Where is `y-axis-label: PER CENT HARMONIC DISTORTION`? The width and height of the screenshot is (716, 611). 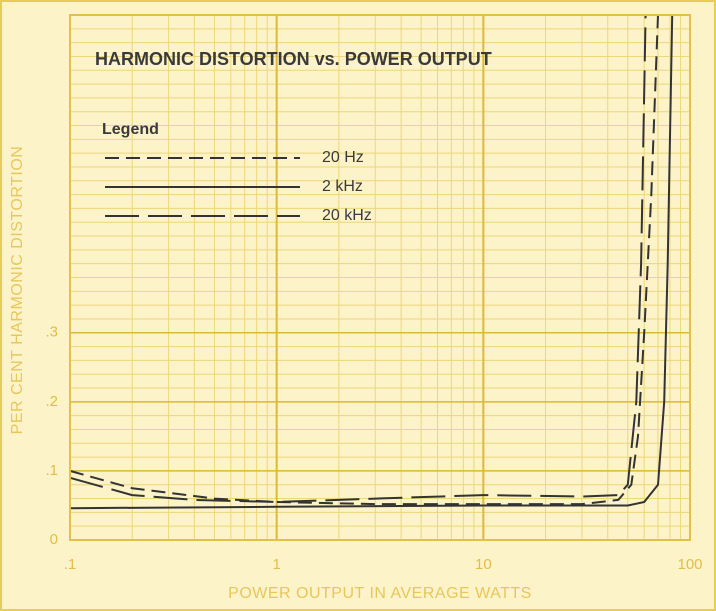
y-axis-label: PER CENT HARMONIC DISTORTION is located at coordinates (17, 290).